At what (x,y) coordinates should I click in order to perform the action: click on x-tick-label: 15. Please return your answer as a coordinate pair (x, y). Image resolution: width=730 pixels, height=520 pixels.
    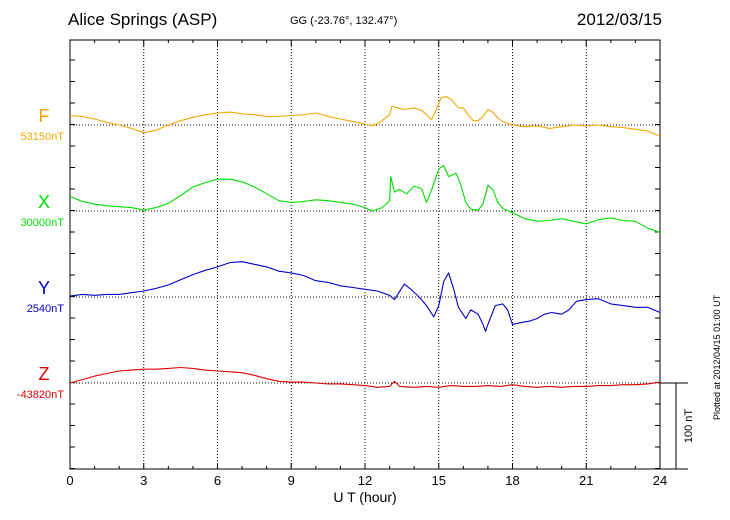
    Looking at the image, I should click on (439, 480).